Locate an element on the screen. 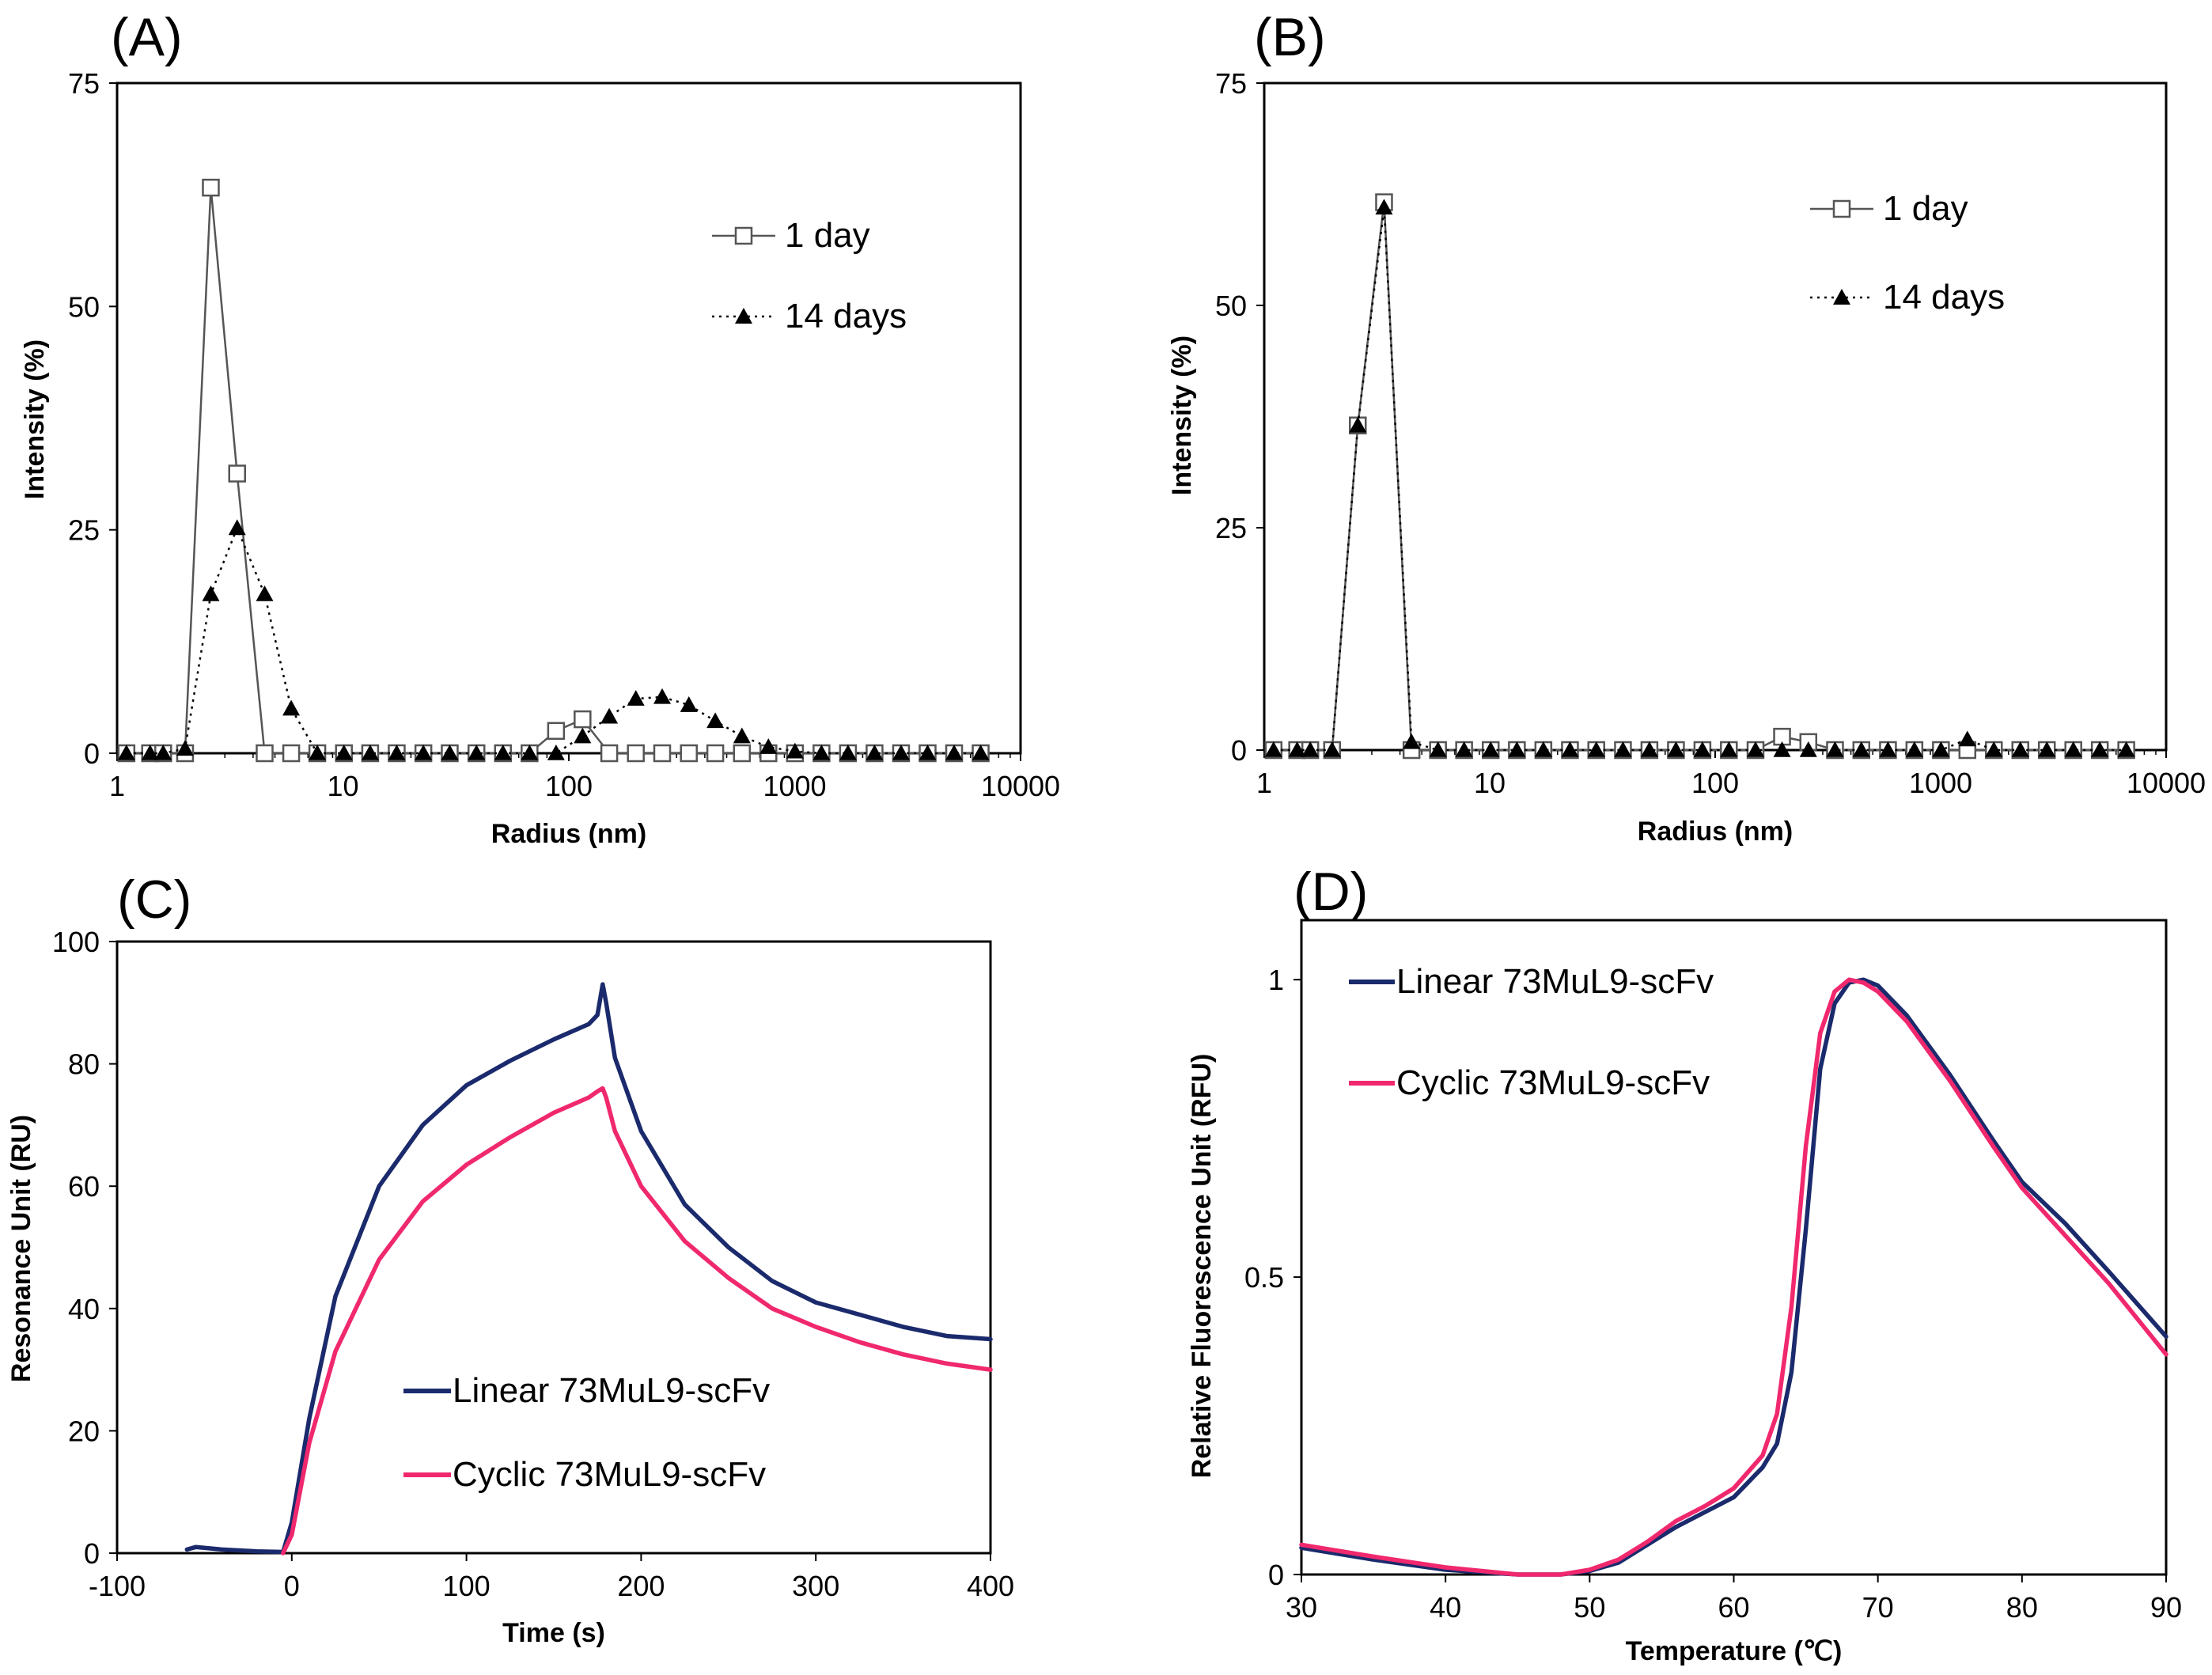  panel-d-y-axis-title: Relative Fluorescence Unit (RFU) is located at coordinates (1202, 1266).